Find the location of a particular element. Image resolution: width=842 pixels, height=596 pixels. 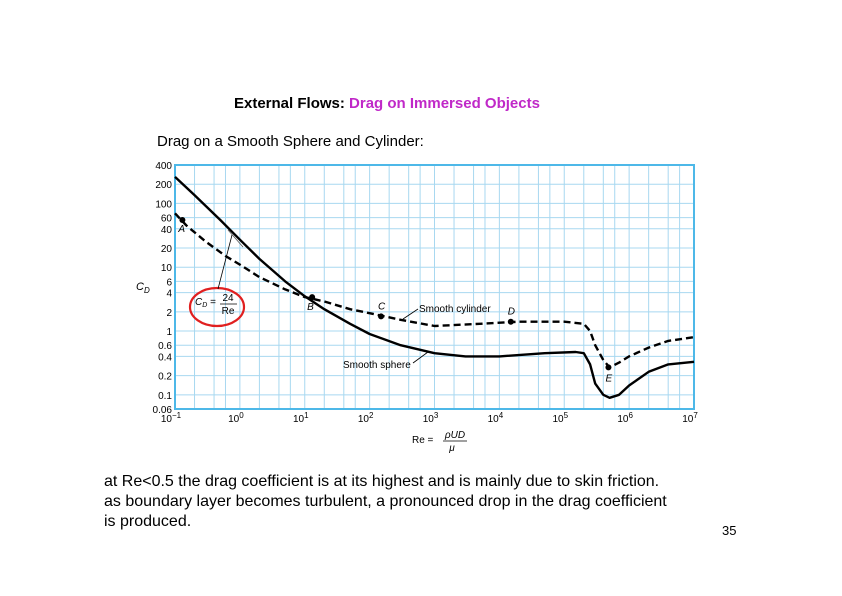

slide-title: External Flows: Drag on Immersed Objects is located at coordinates (387, 103).